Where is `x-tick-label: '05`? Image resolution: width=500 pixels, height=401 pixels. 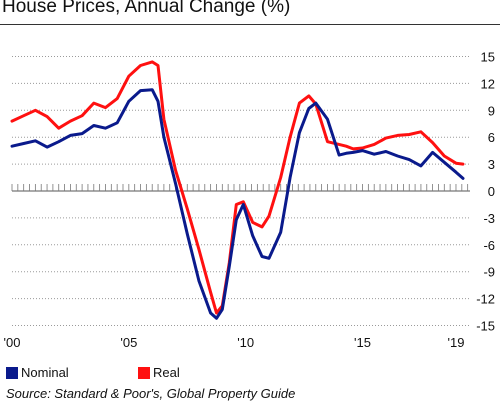 x-tick-label: '05 is located at coordinates (128, 342).